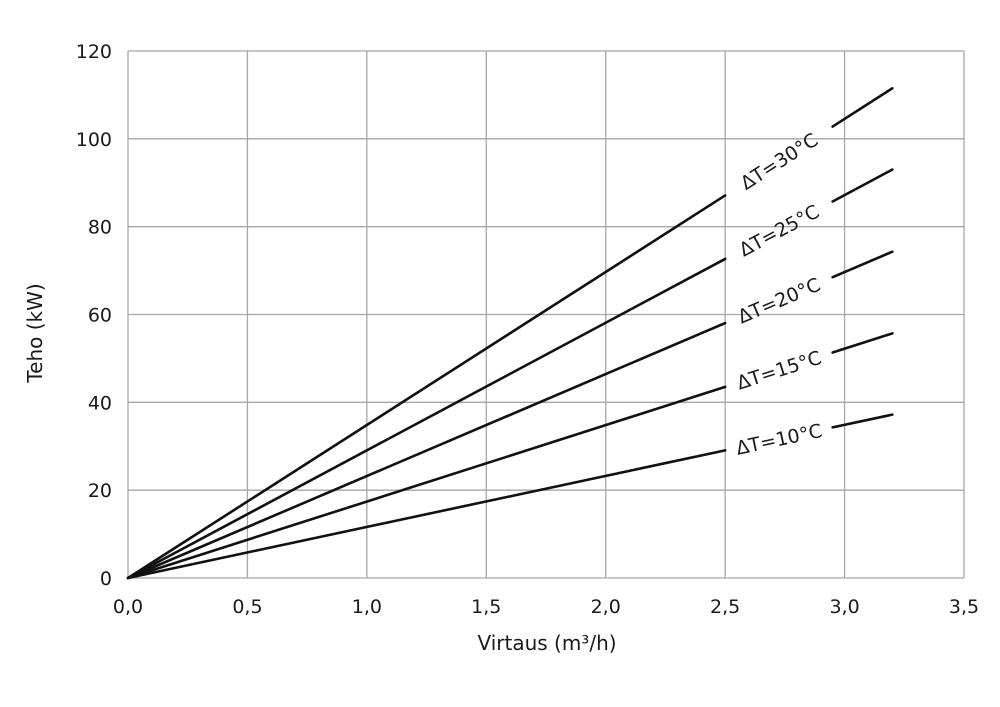 The width and height of the screenshot is (1000, 707). What do you see at coordinates (844, 607) in the screenshot?
I see `x-tick-label: 3,0` at bounding box center [844, 607].